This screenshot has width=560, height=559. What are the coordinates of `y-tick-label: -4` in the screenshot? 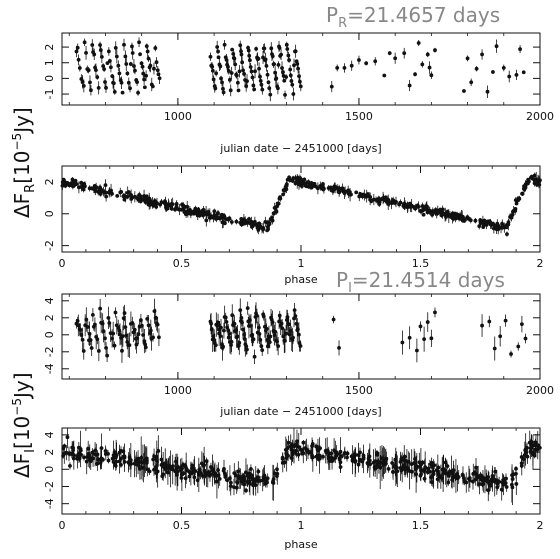 It's located at (49, 503).